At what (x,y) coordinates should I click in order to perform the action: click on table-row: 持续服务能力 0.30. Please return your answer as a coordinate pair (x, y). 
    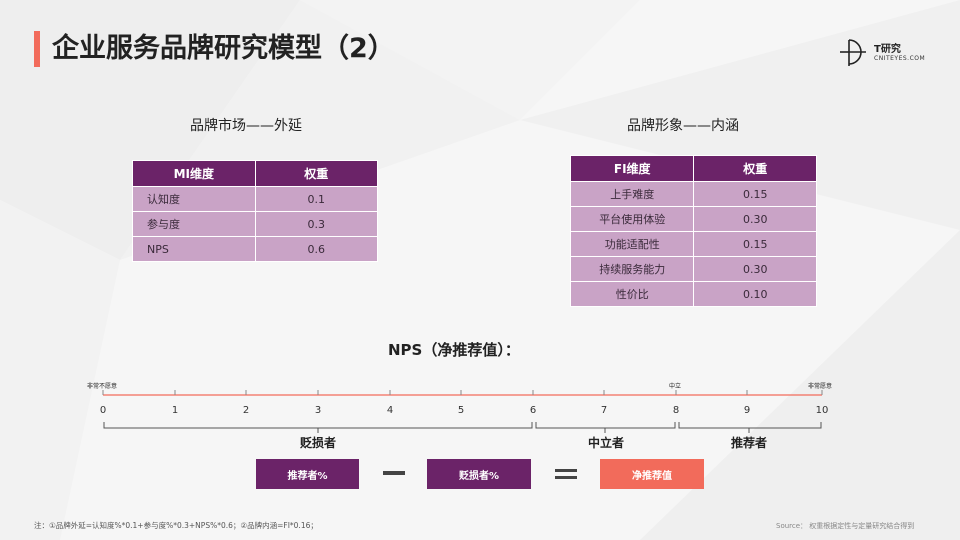
    Looking at the image, I should click on (693, 269).